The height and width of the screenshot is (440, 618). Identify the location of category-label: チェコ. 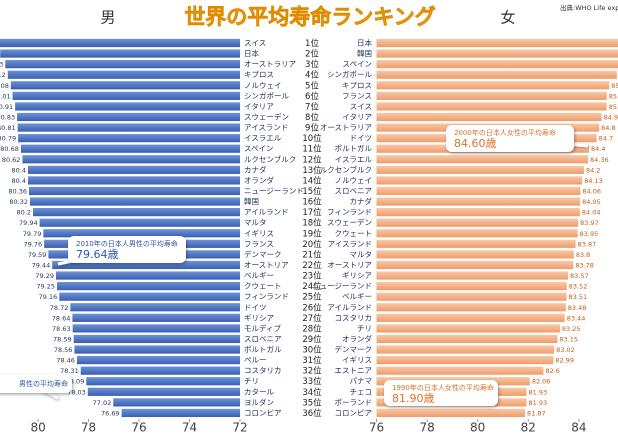
(361, 391).